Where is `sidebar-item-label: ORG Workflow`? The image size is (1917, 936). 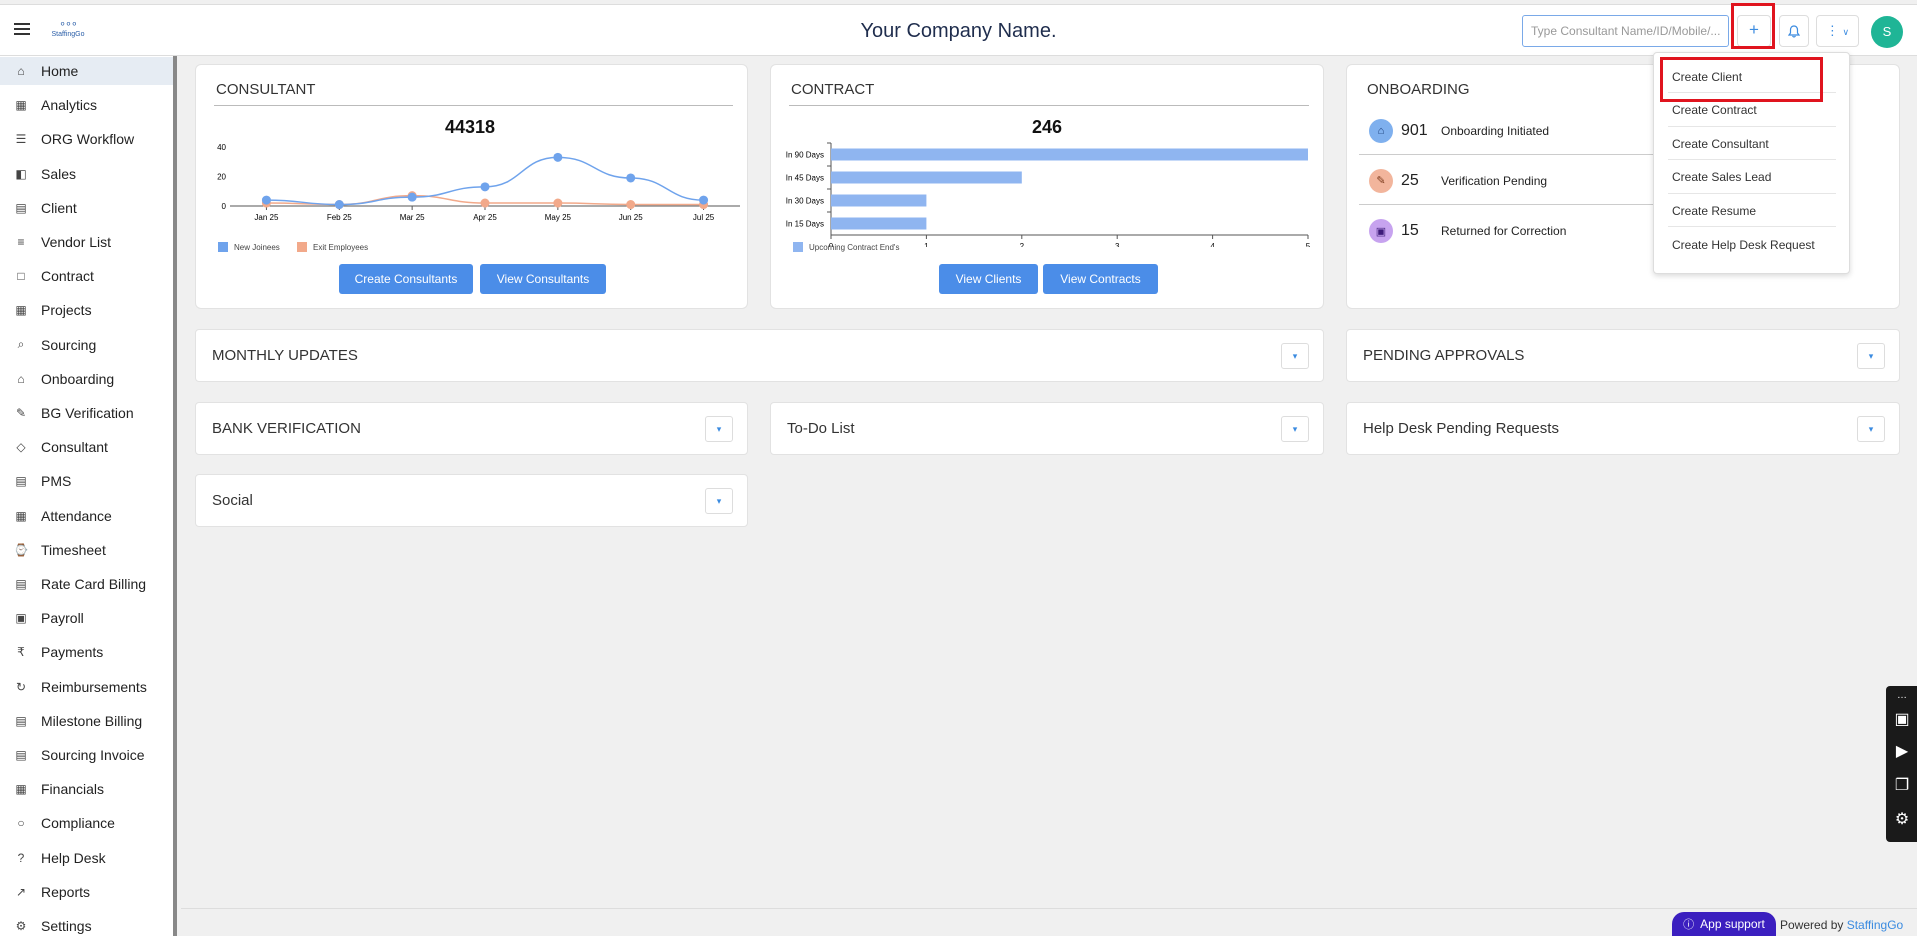 sidebar-item-label: ORG Workflow is located at coordinates (88, 139).